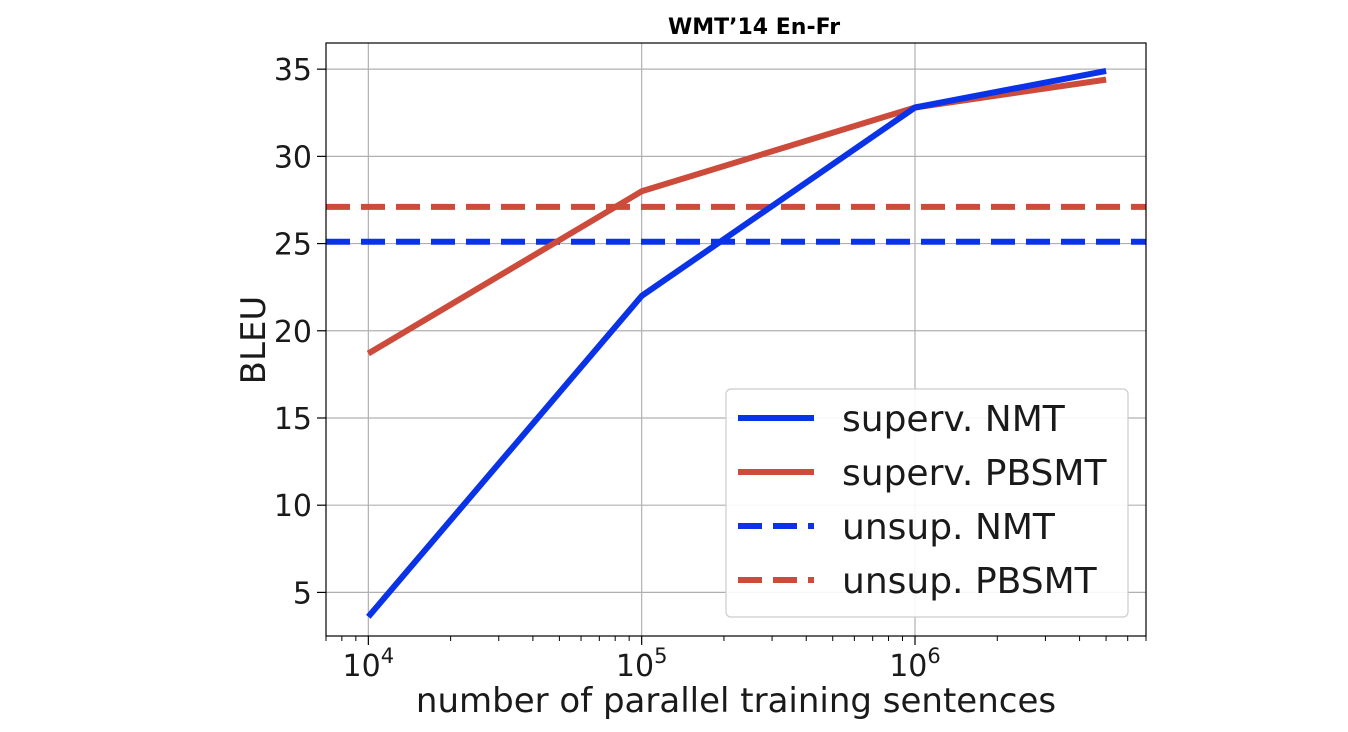 The height and width of the screenshot is (732, 1348). I want to click on y-axis-label: BLEU, so click(254, 340).